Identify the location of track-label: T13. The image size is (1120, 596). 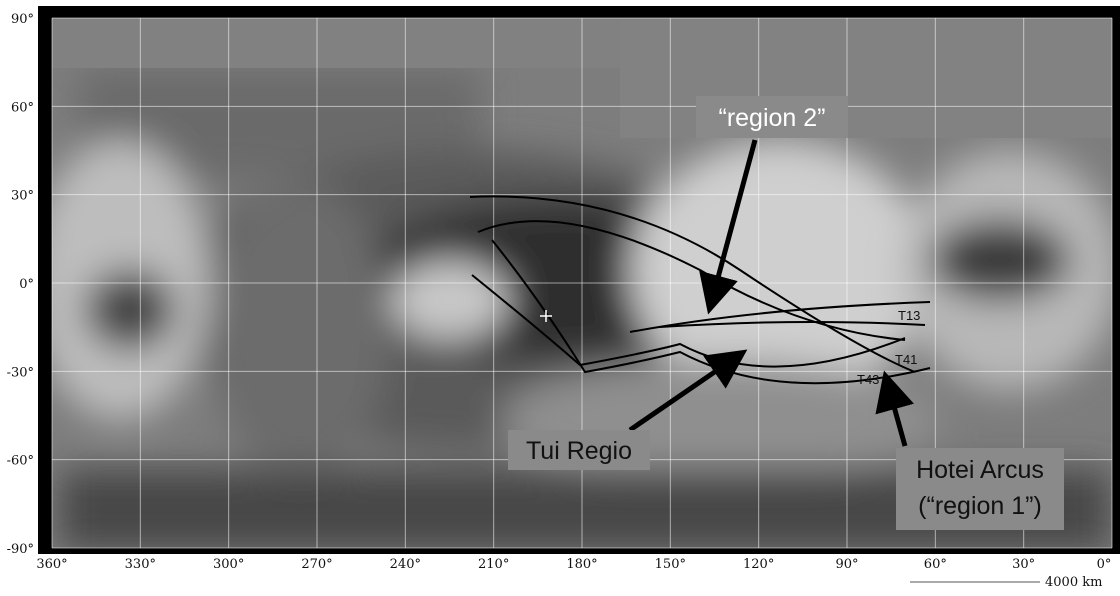
(909, 315).